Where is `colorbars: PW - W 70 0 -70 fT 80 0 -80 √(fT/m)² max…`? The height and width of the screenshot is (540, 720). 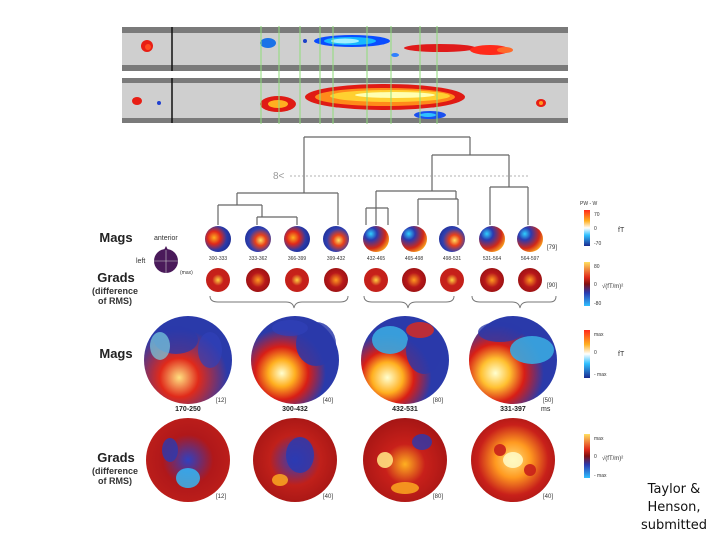 colorbars: PW - W 70 0 -70 fT 80 0 -80 √(fT/m)² max… is located at coordinates (602, 340).